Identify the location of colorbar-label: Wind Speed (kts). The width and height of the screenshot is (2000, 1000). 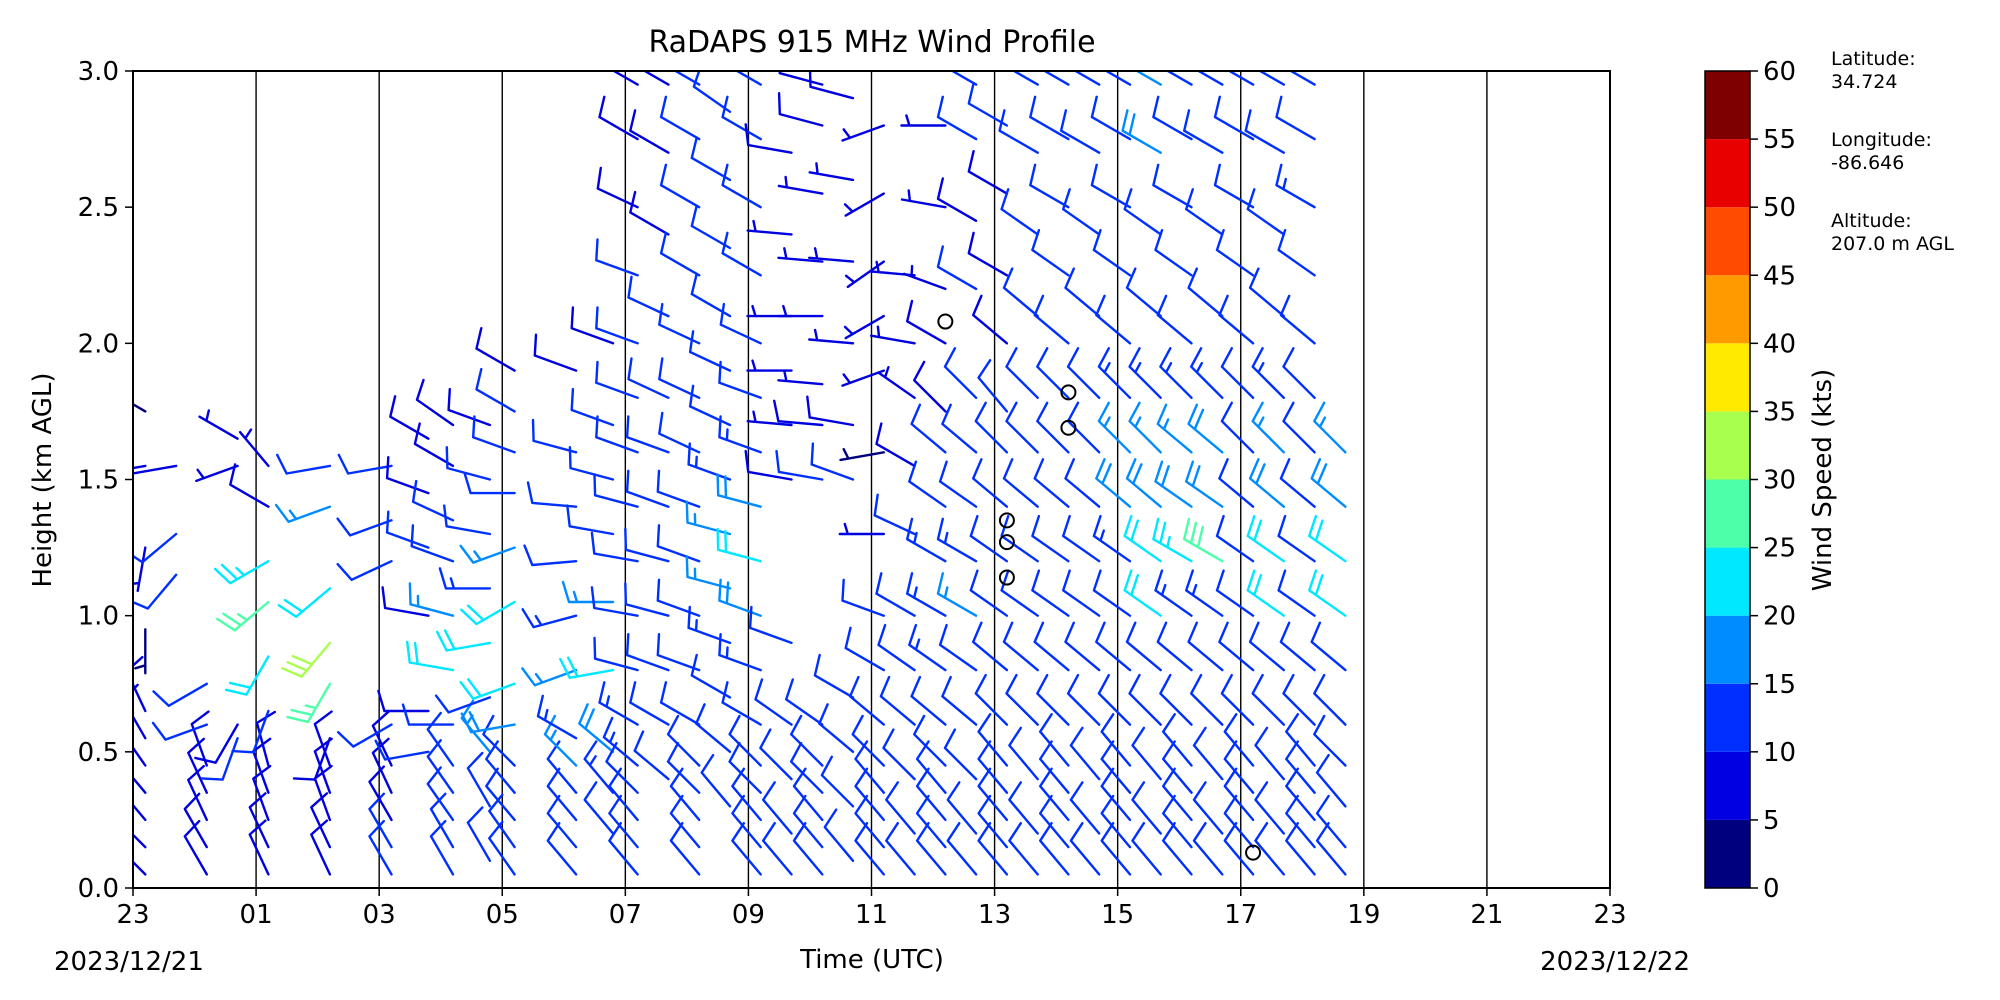
(1823, 480).